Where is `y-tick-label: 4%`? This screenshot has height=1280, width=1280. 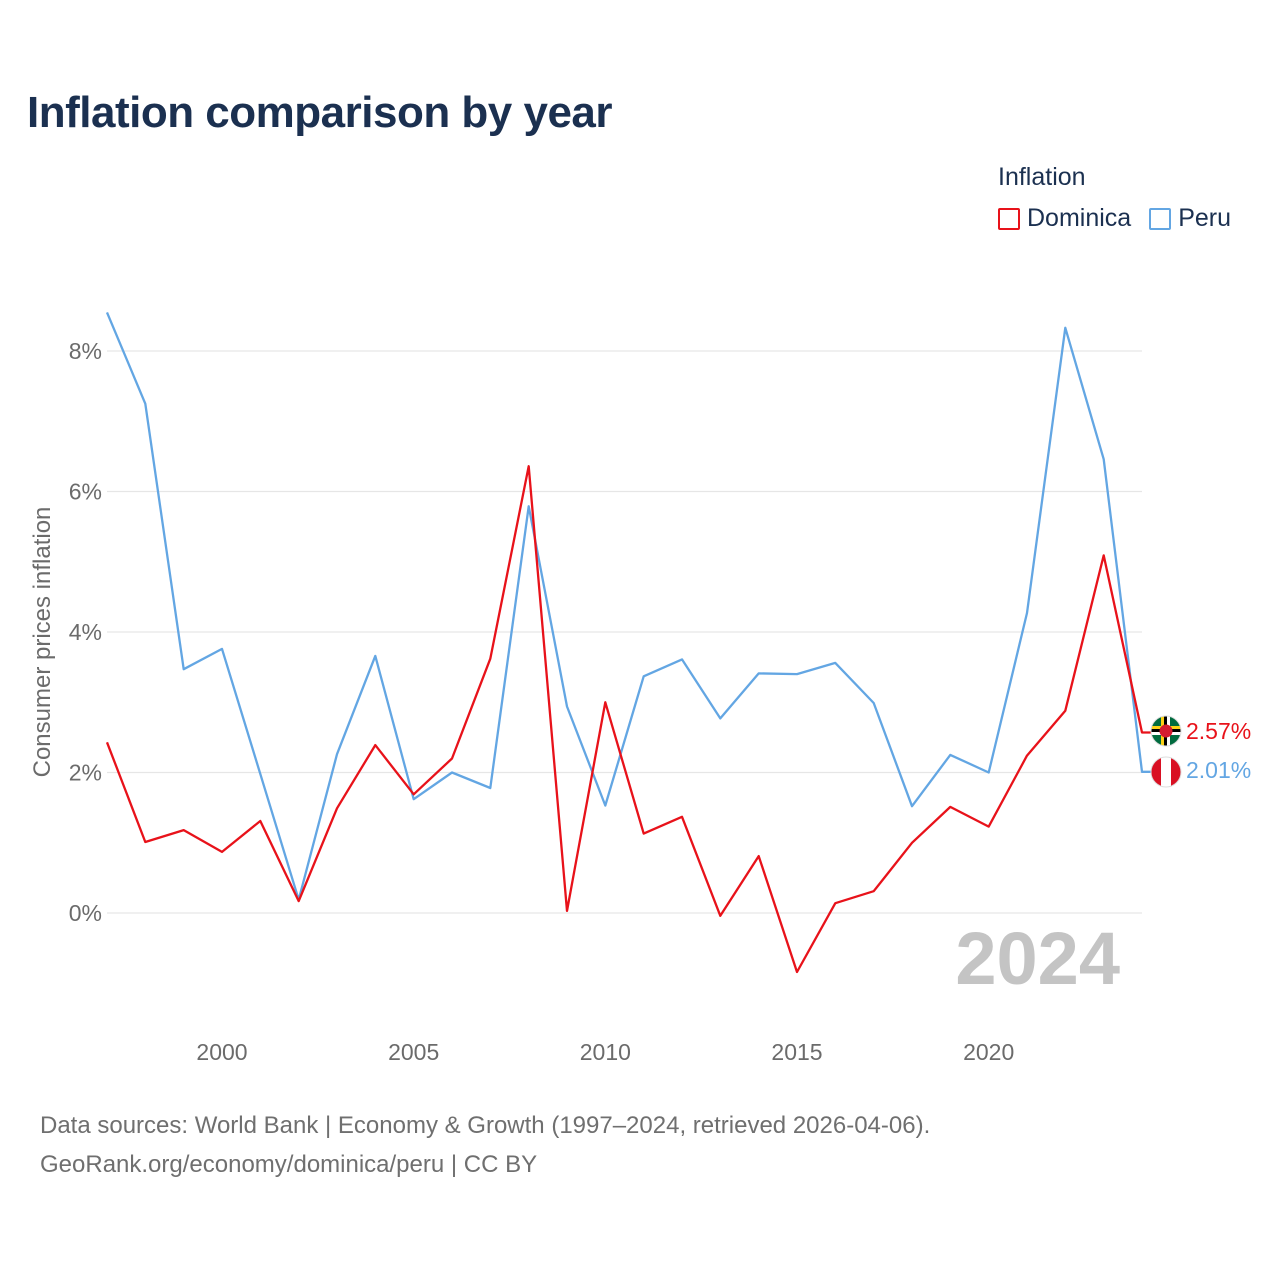
y-tick-label: 4% is located at coordinates (85, 632).